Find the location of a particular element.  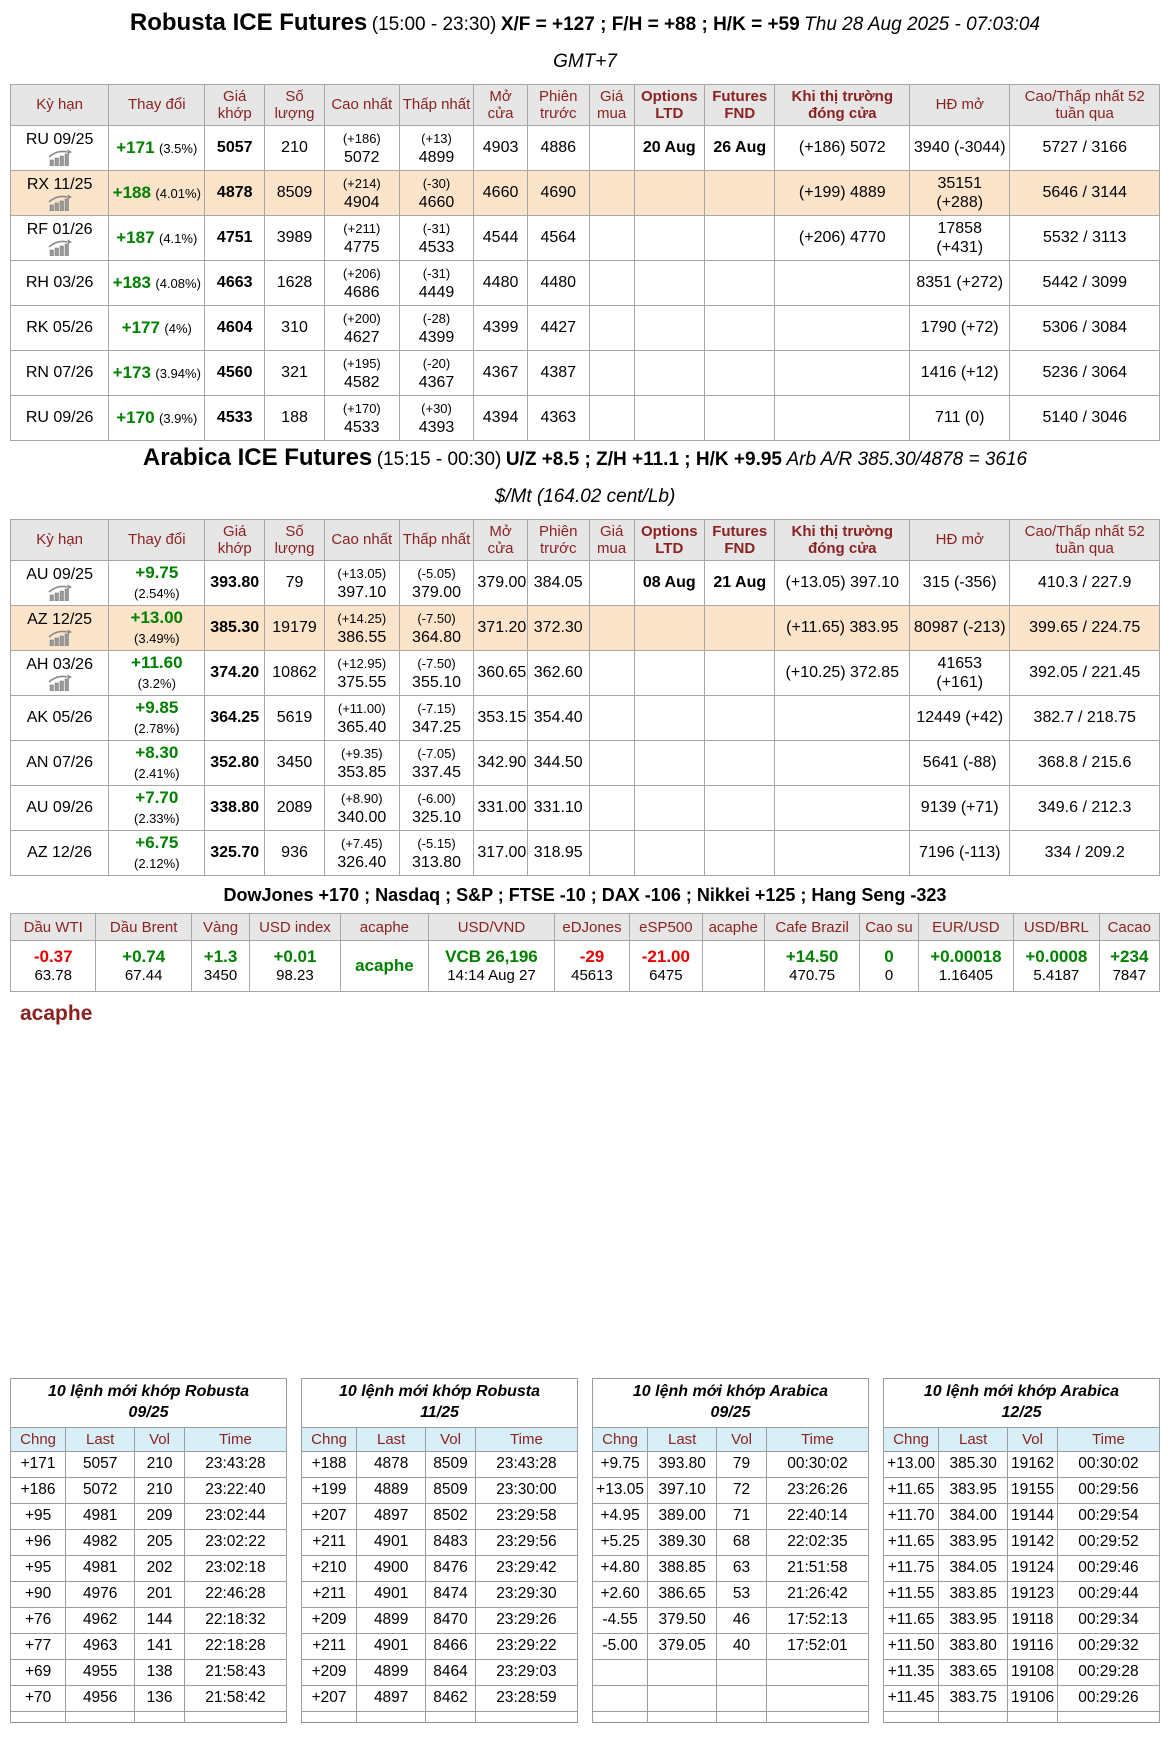

high-change: (+7.45) is located at coordinates (362, 843).